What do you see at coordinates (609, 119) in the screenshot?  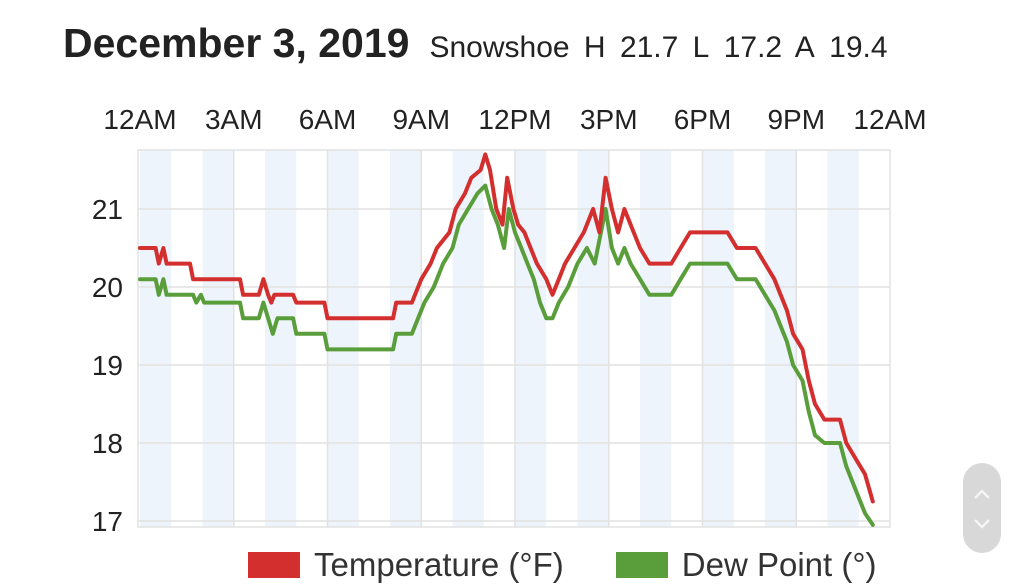 I see `x-tick-label: 3PM` at bounding box center [609, 119].